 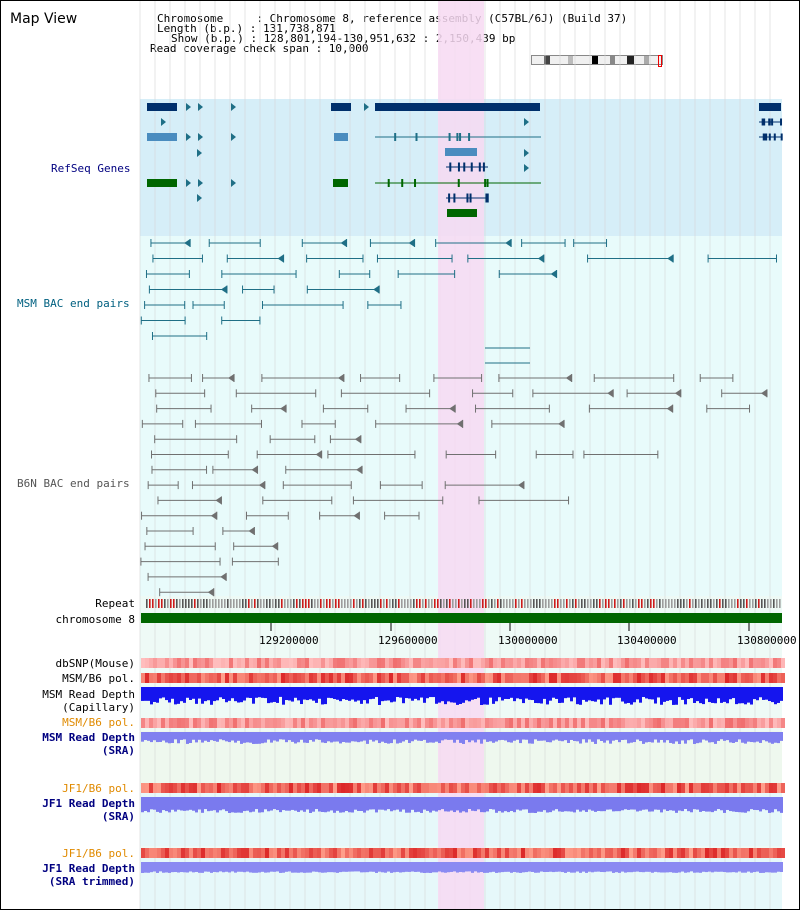 What do you see at coordinates (199, 153) in the screenshot?
I see `strand-arrow` at bounding box center [199, 153].